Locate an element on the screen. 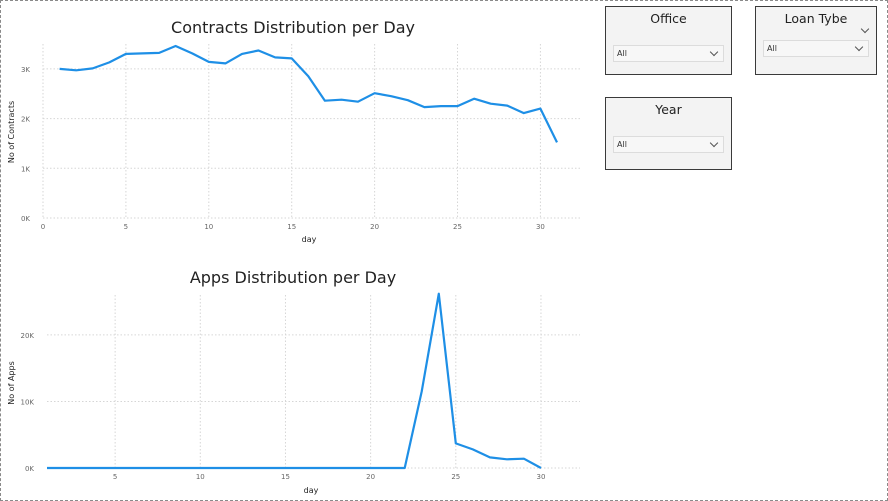  loan-type-slicer: Loan Tybe All is located at coordinates (816, 40).